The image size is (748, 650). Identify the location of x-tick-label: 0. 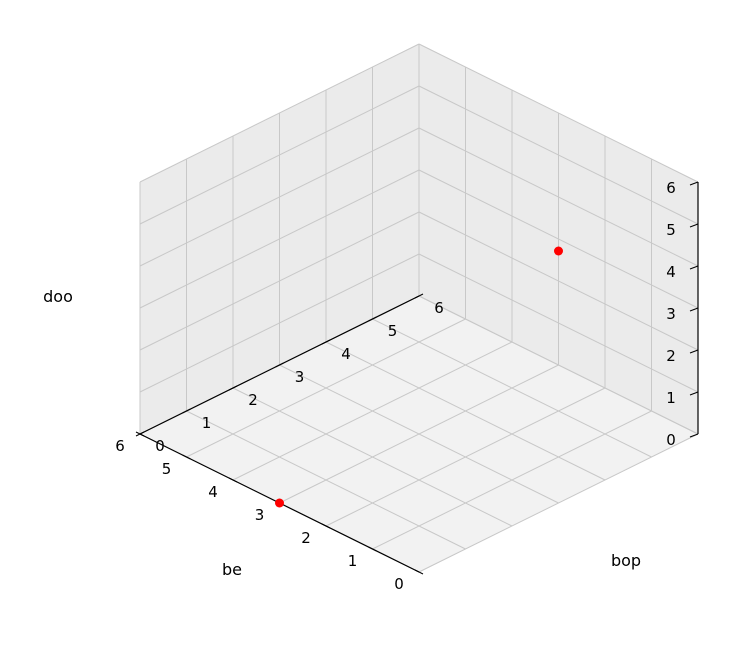
(399, 584).